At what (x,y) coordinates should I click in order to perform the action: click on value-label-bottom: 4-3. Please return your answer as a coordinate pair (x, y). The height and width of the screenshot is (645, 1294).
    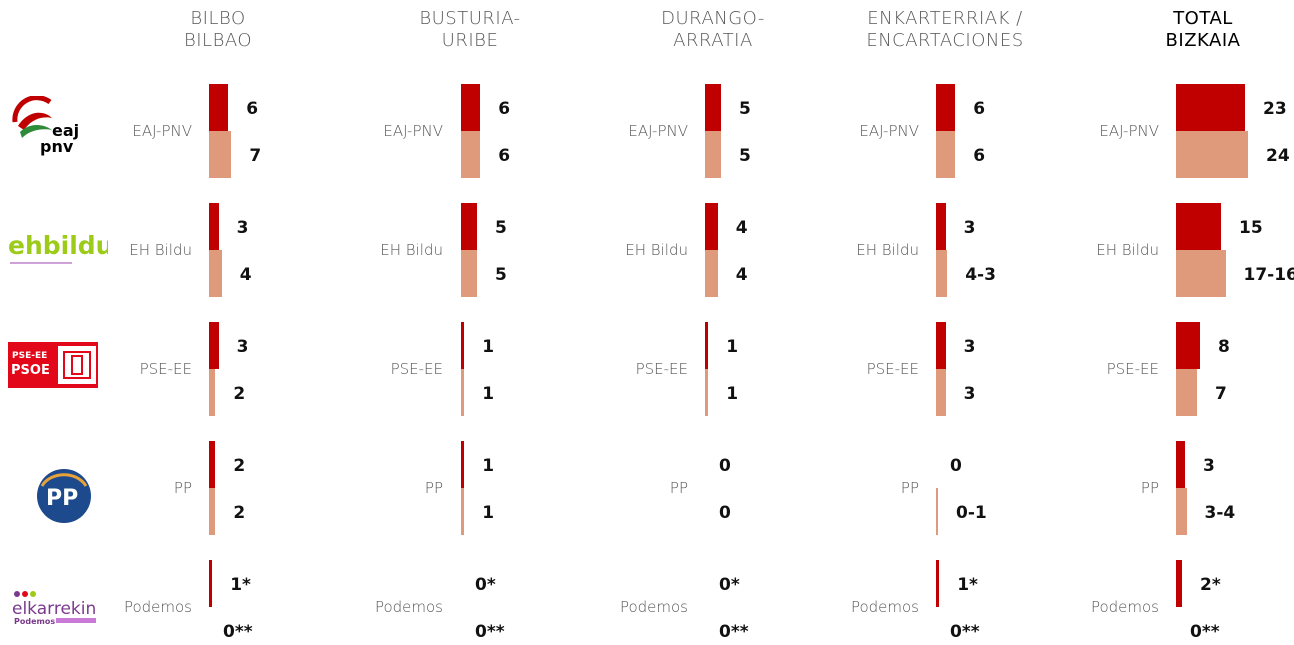
    Looking at the image, I should click on (980, 275).